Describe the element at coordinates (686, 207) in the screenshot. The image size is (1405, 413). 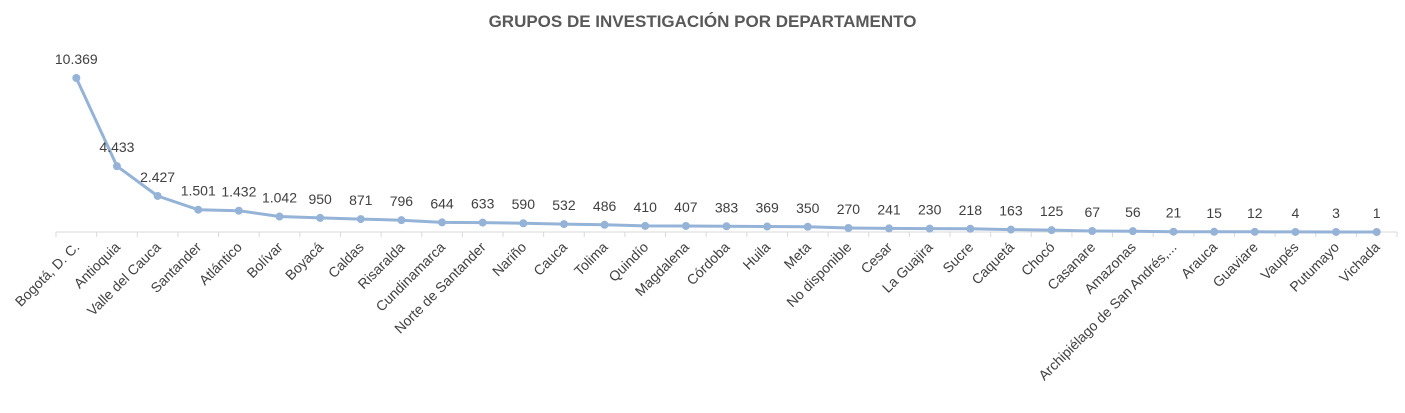
I see `data-label: 407` at that location.